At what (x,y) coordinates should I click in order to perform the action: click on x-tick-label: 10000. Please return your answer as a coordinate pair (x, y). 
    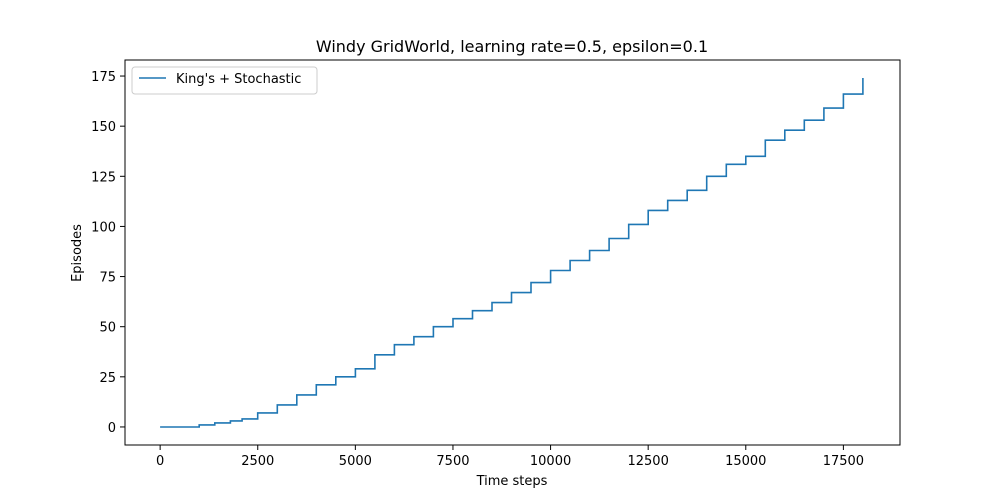
    Looking at the image, I should click on (550, 461).